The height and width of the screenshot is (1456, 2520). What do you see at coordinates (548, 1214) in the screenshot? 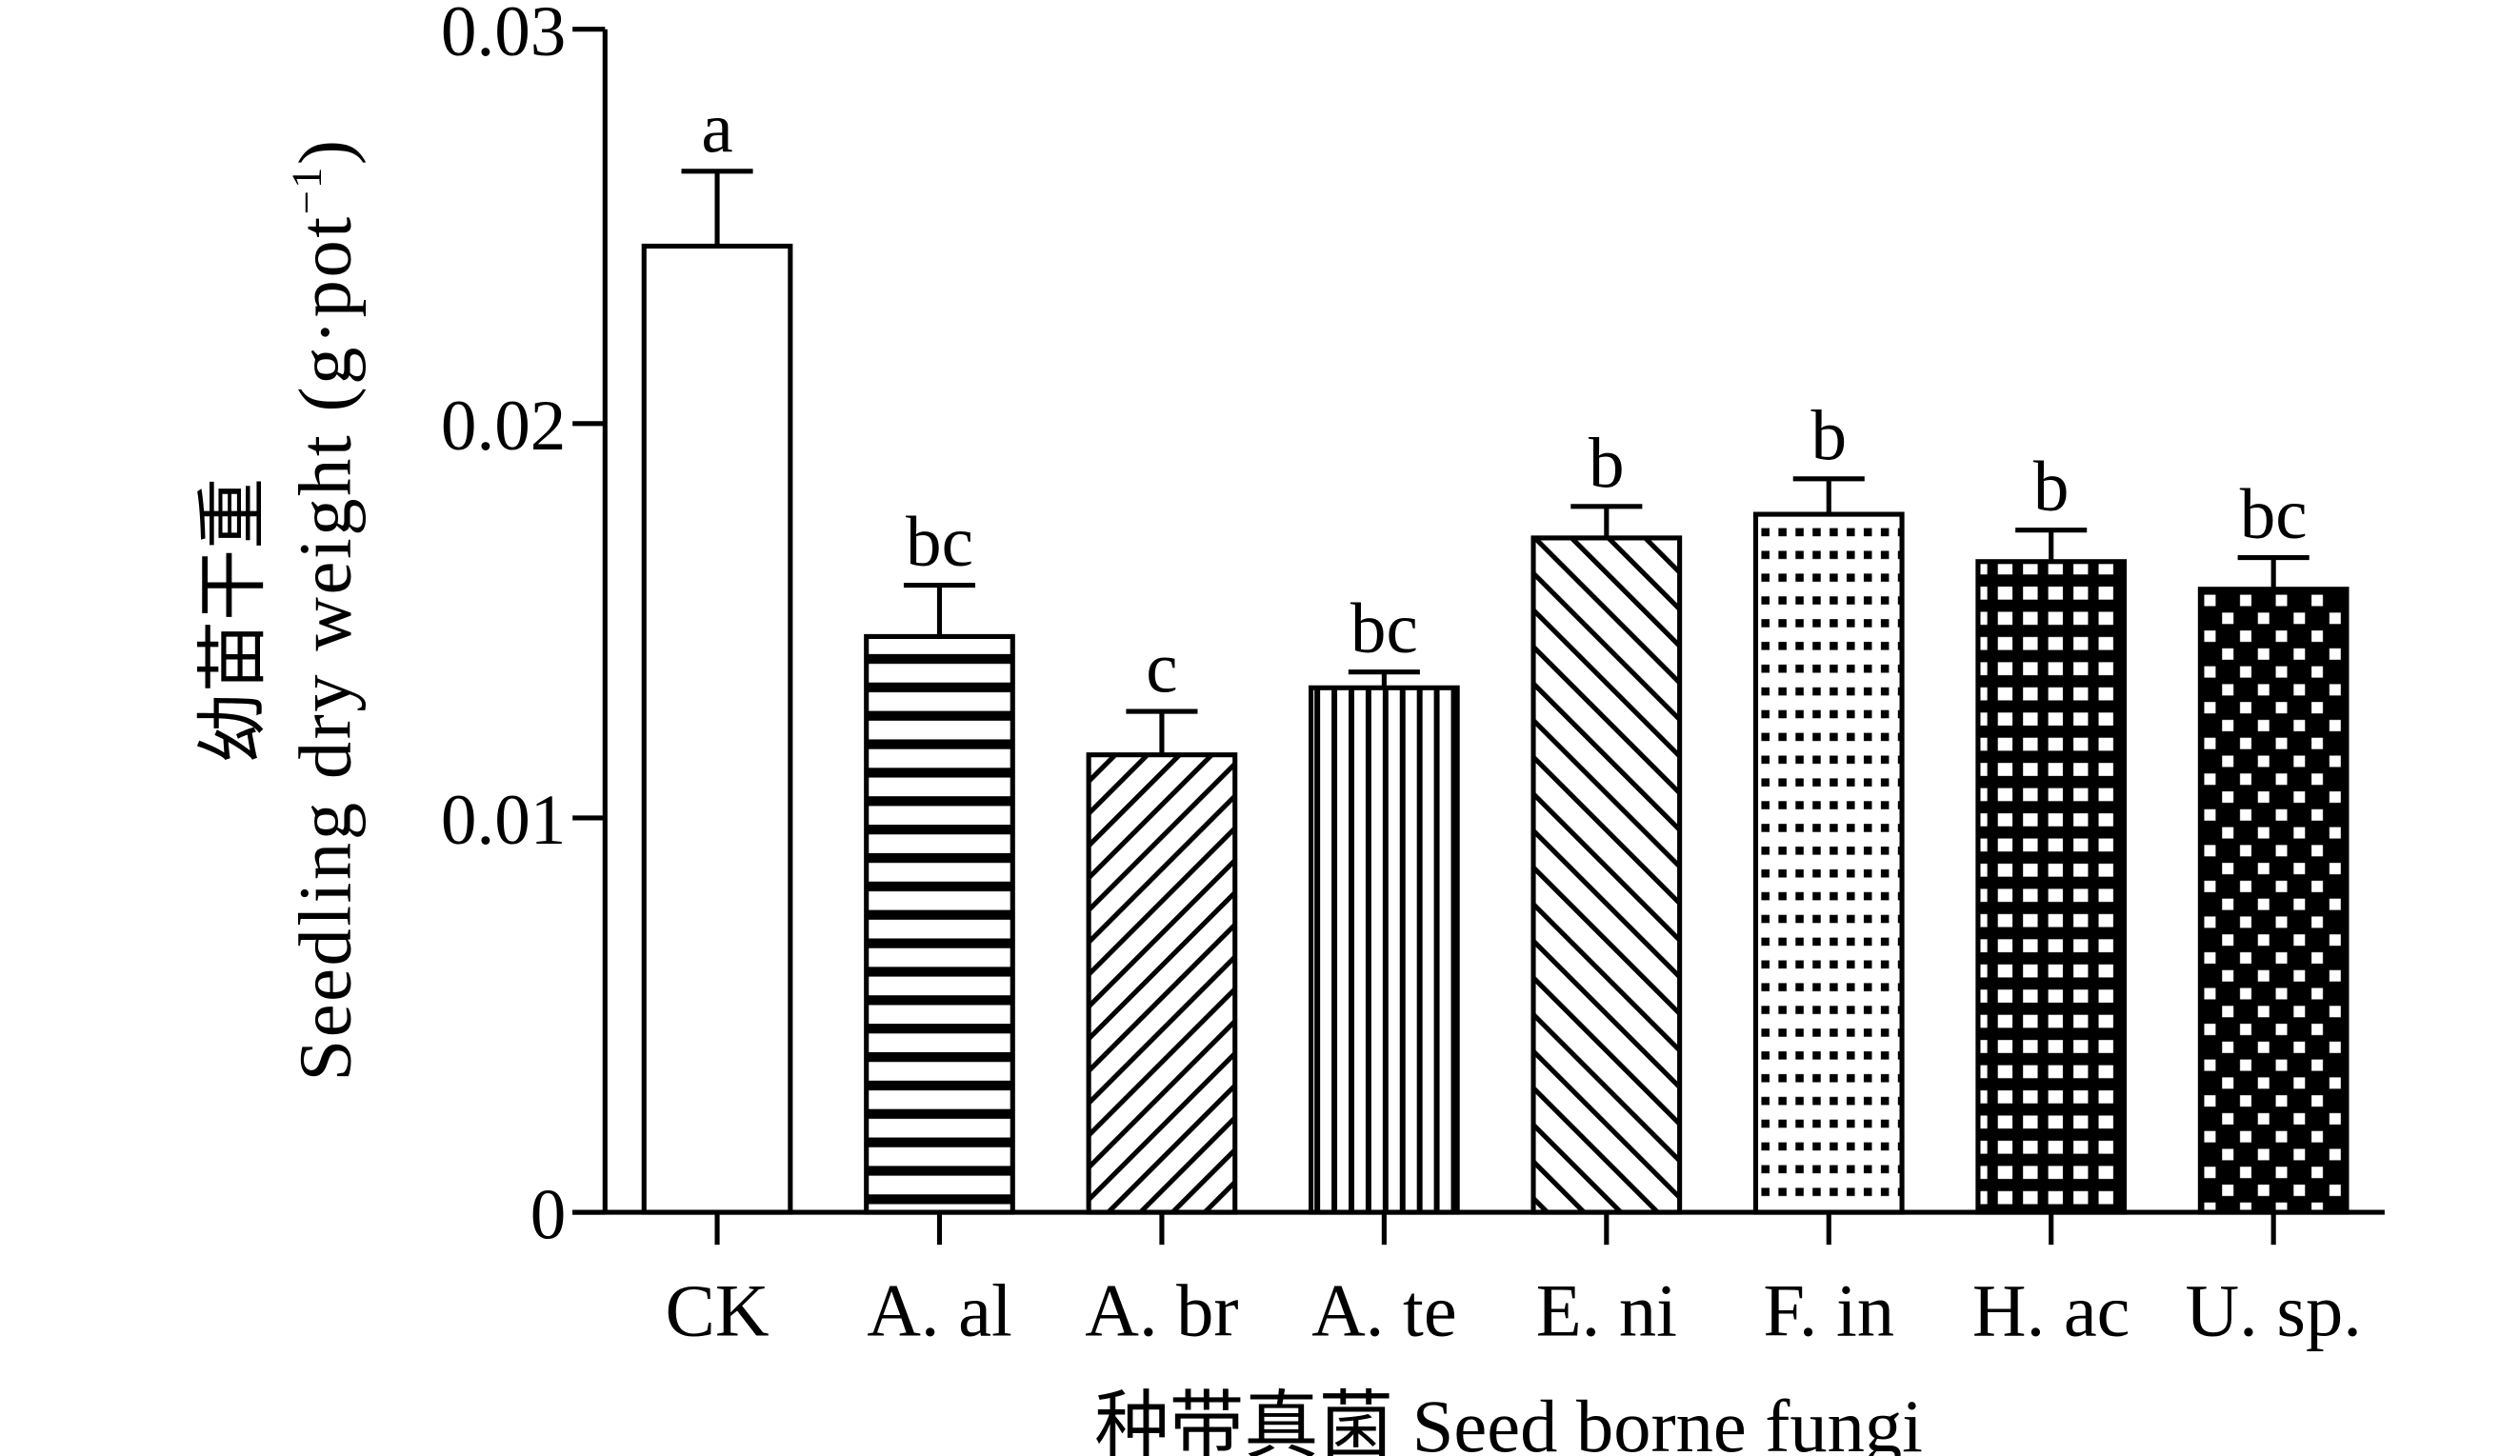
I see `y-tick-label: 0` at bounding box center [548, 1214].